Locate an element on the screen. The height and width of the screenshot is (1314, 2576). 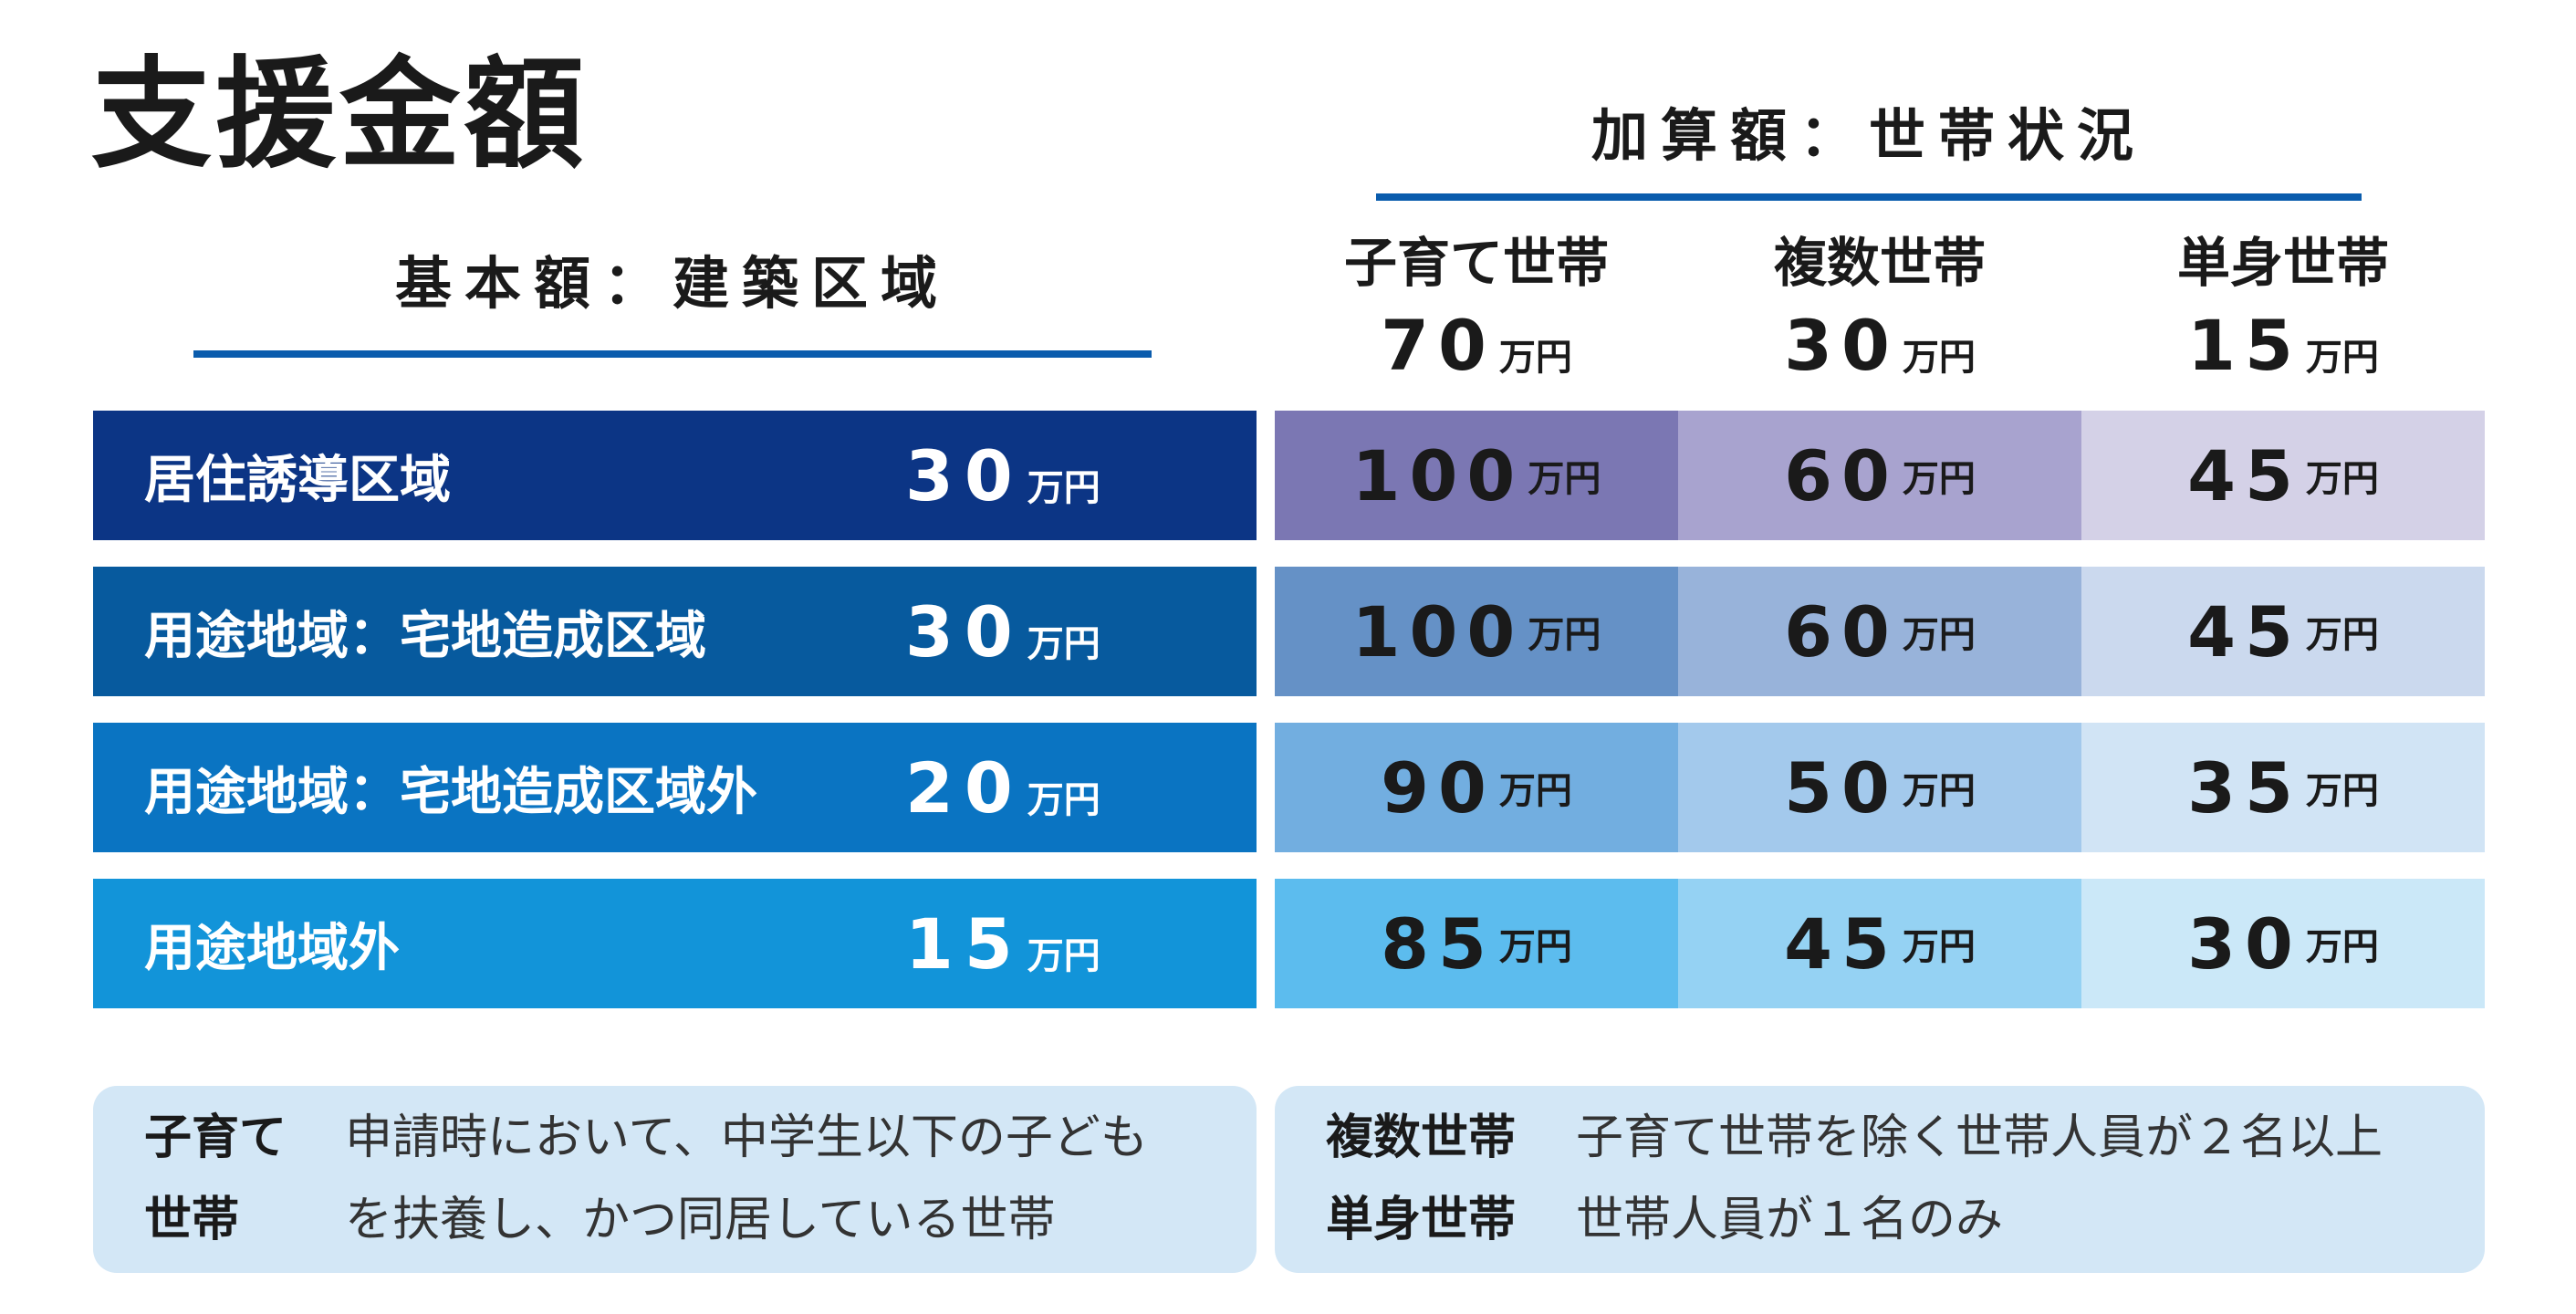
base-row-land-development: 用途地域：宅地造成区域 30 万円 is located at coordinates (675, 631).